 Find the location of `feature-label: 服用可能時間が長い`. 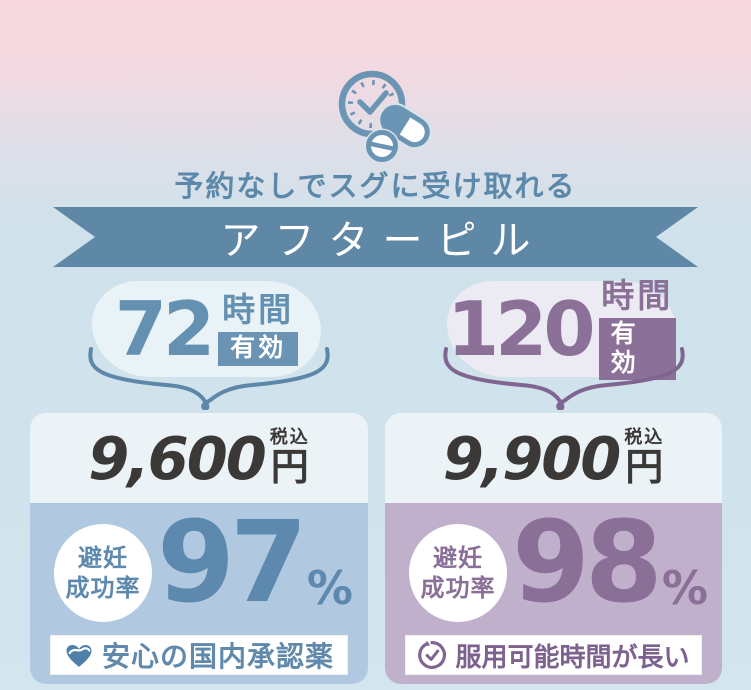

feature-label: 服用可能時間が長い is located at coordinates (572, 657).